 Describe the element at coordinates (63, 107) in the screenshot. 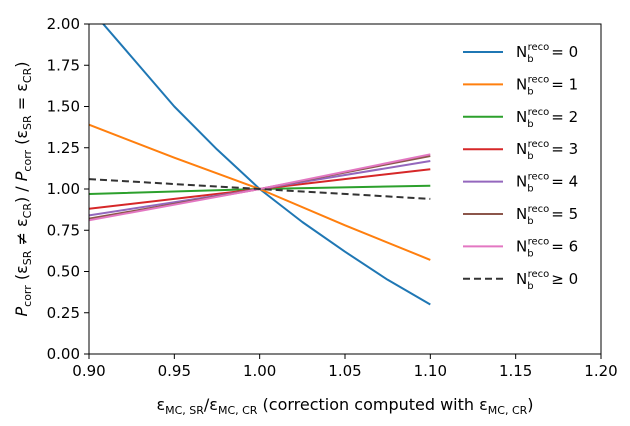

I see `y-tick-label: 1.50` at that location.